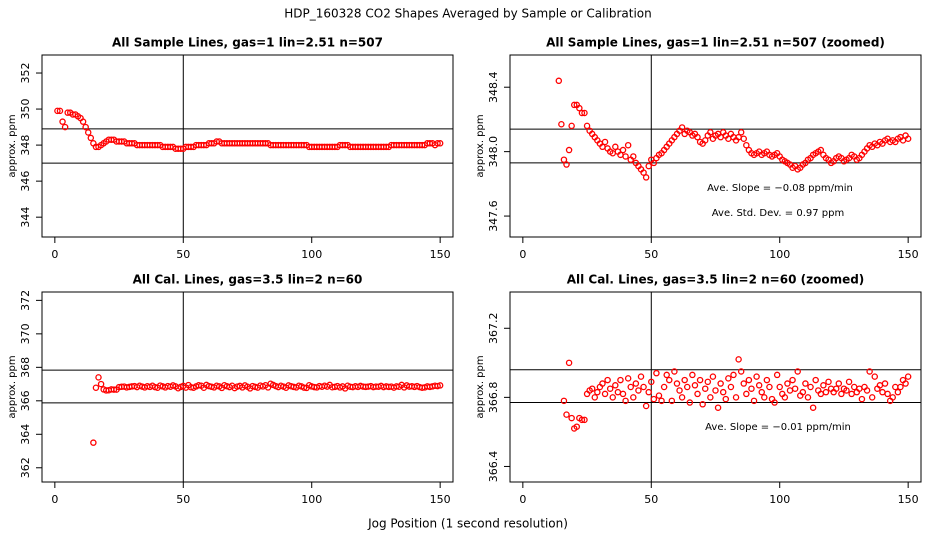  I want to click on y-tick-label: 362, so click(25, 467).